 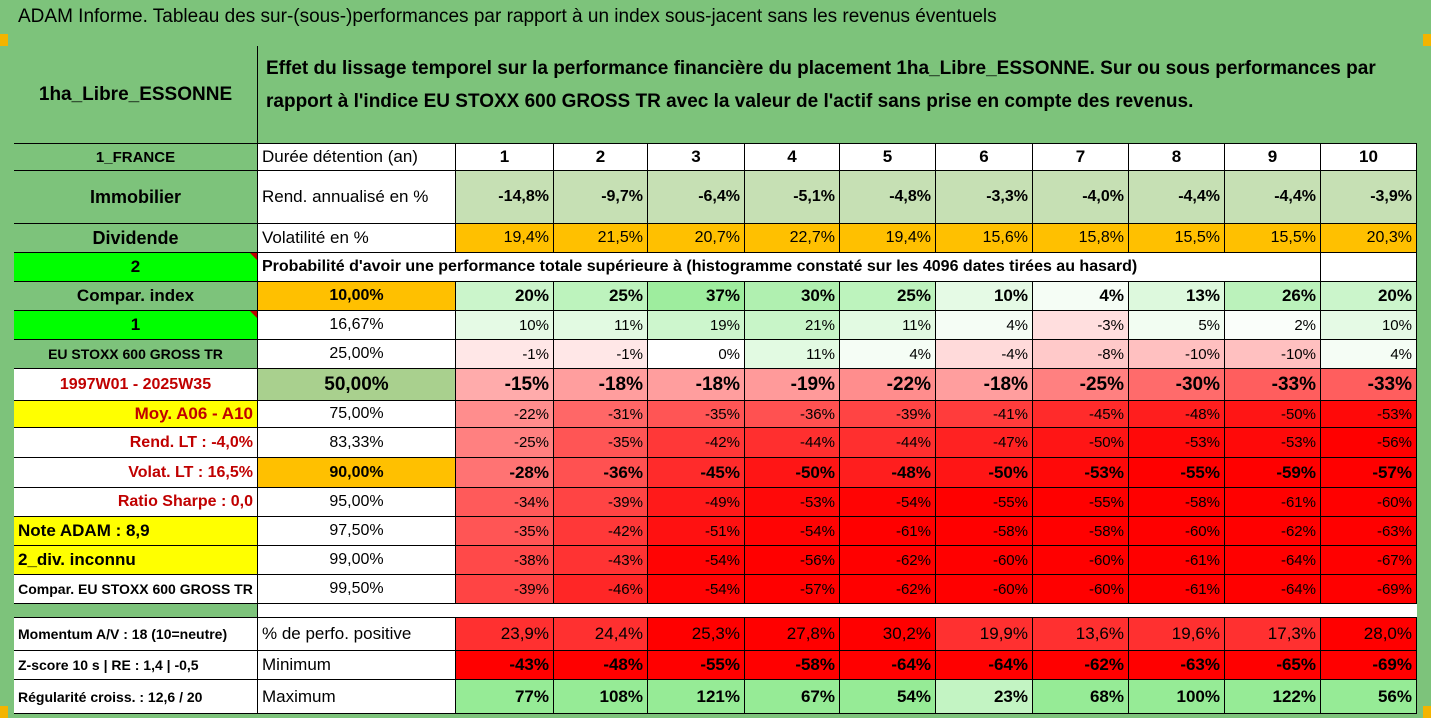 What do you see at coordinates (913, 442) in the screenshot?
I see `quantile-value-text: -44%` at bounding box center [913, 442].